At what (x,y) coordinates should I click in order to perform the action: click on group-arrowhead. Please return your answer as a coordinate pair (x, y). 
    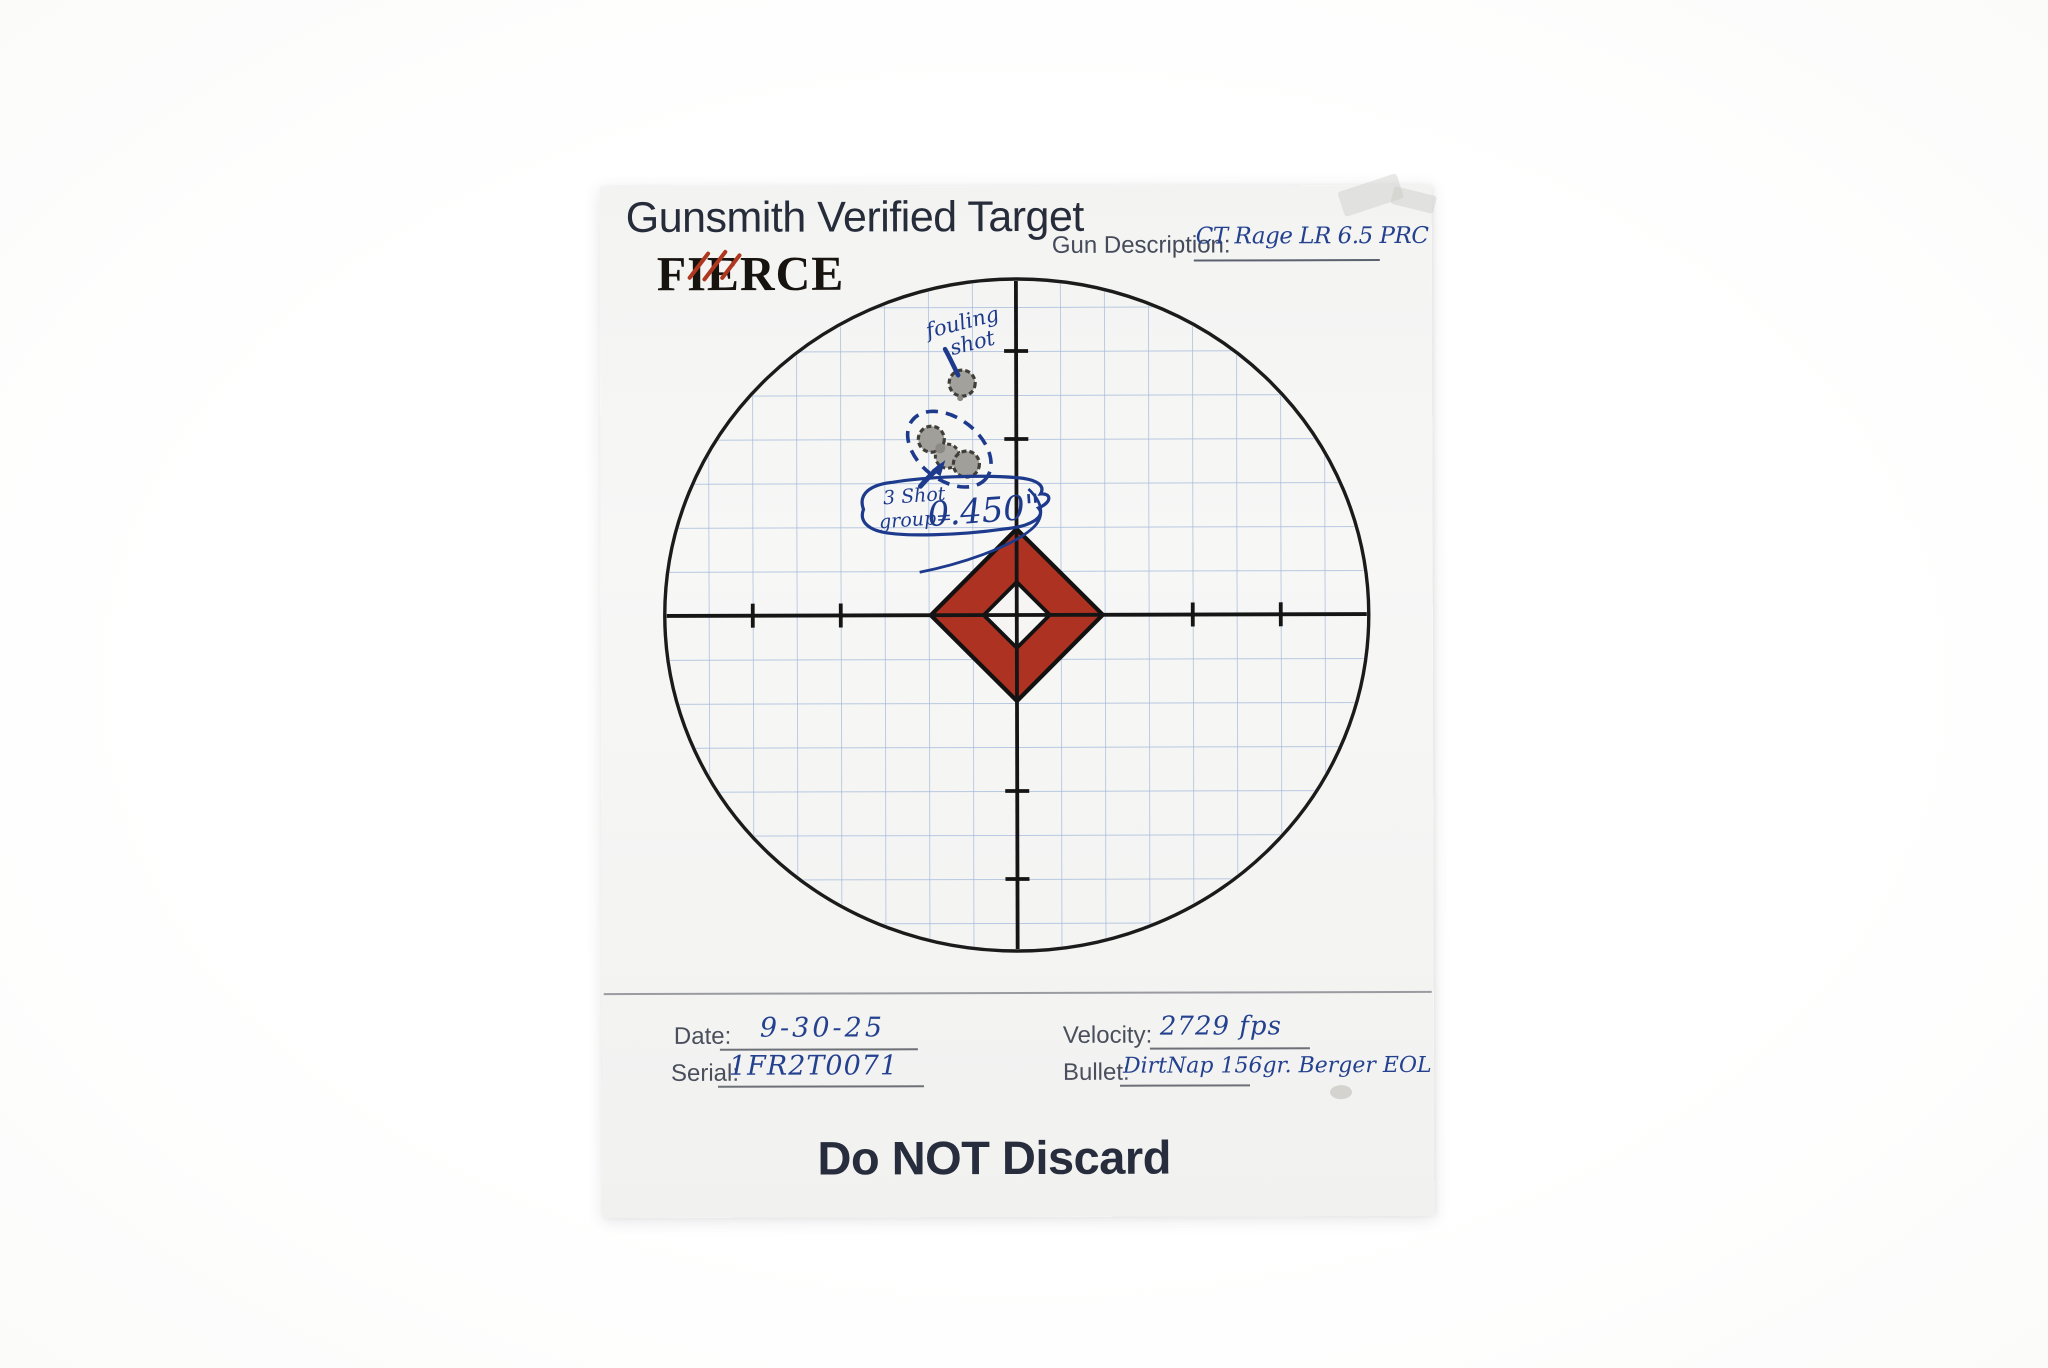
    Looking at the image, I should click on (938, 468).